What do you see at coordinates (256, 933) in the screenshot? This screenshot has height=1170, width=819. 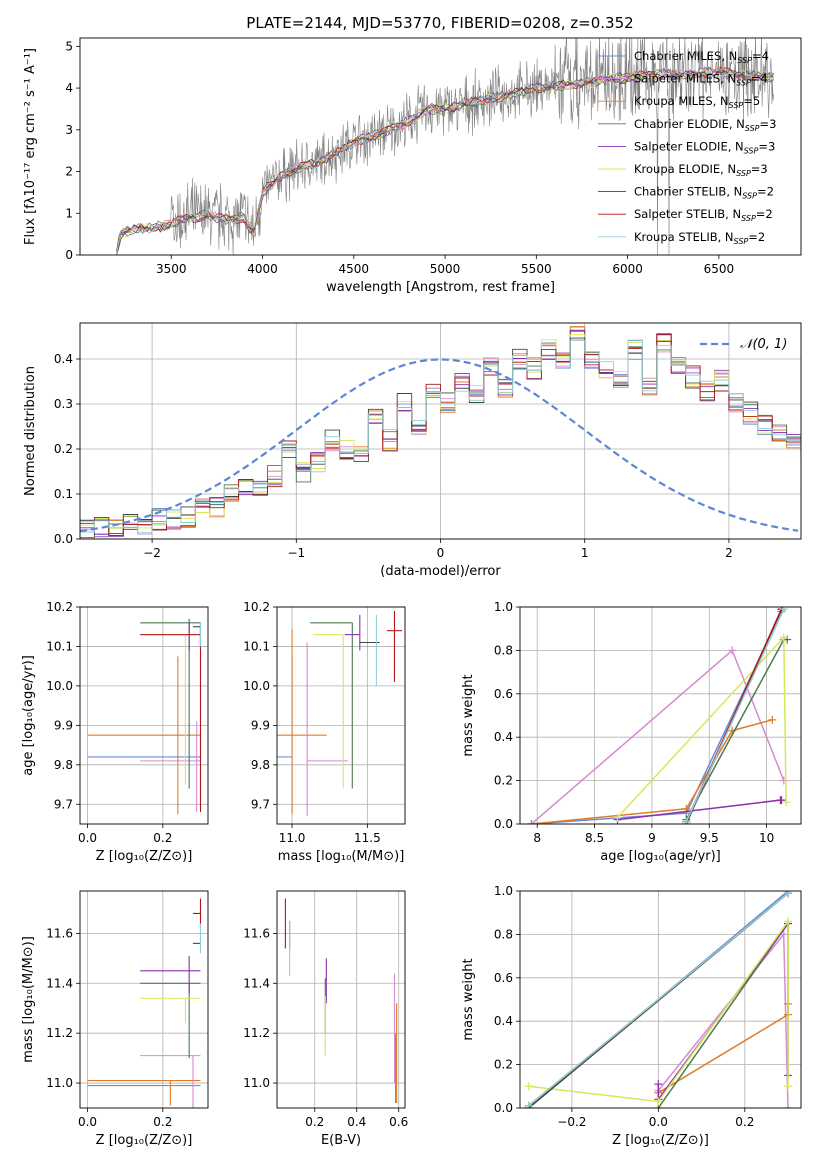 I see `y-tick-label: 11.6` at bounding box center [256, 933].